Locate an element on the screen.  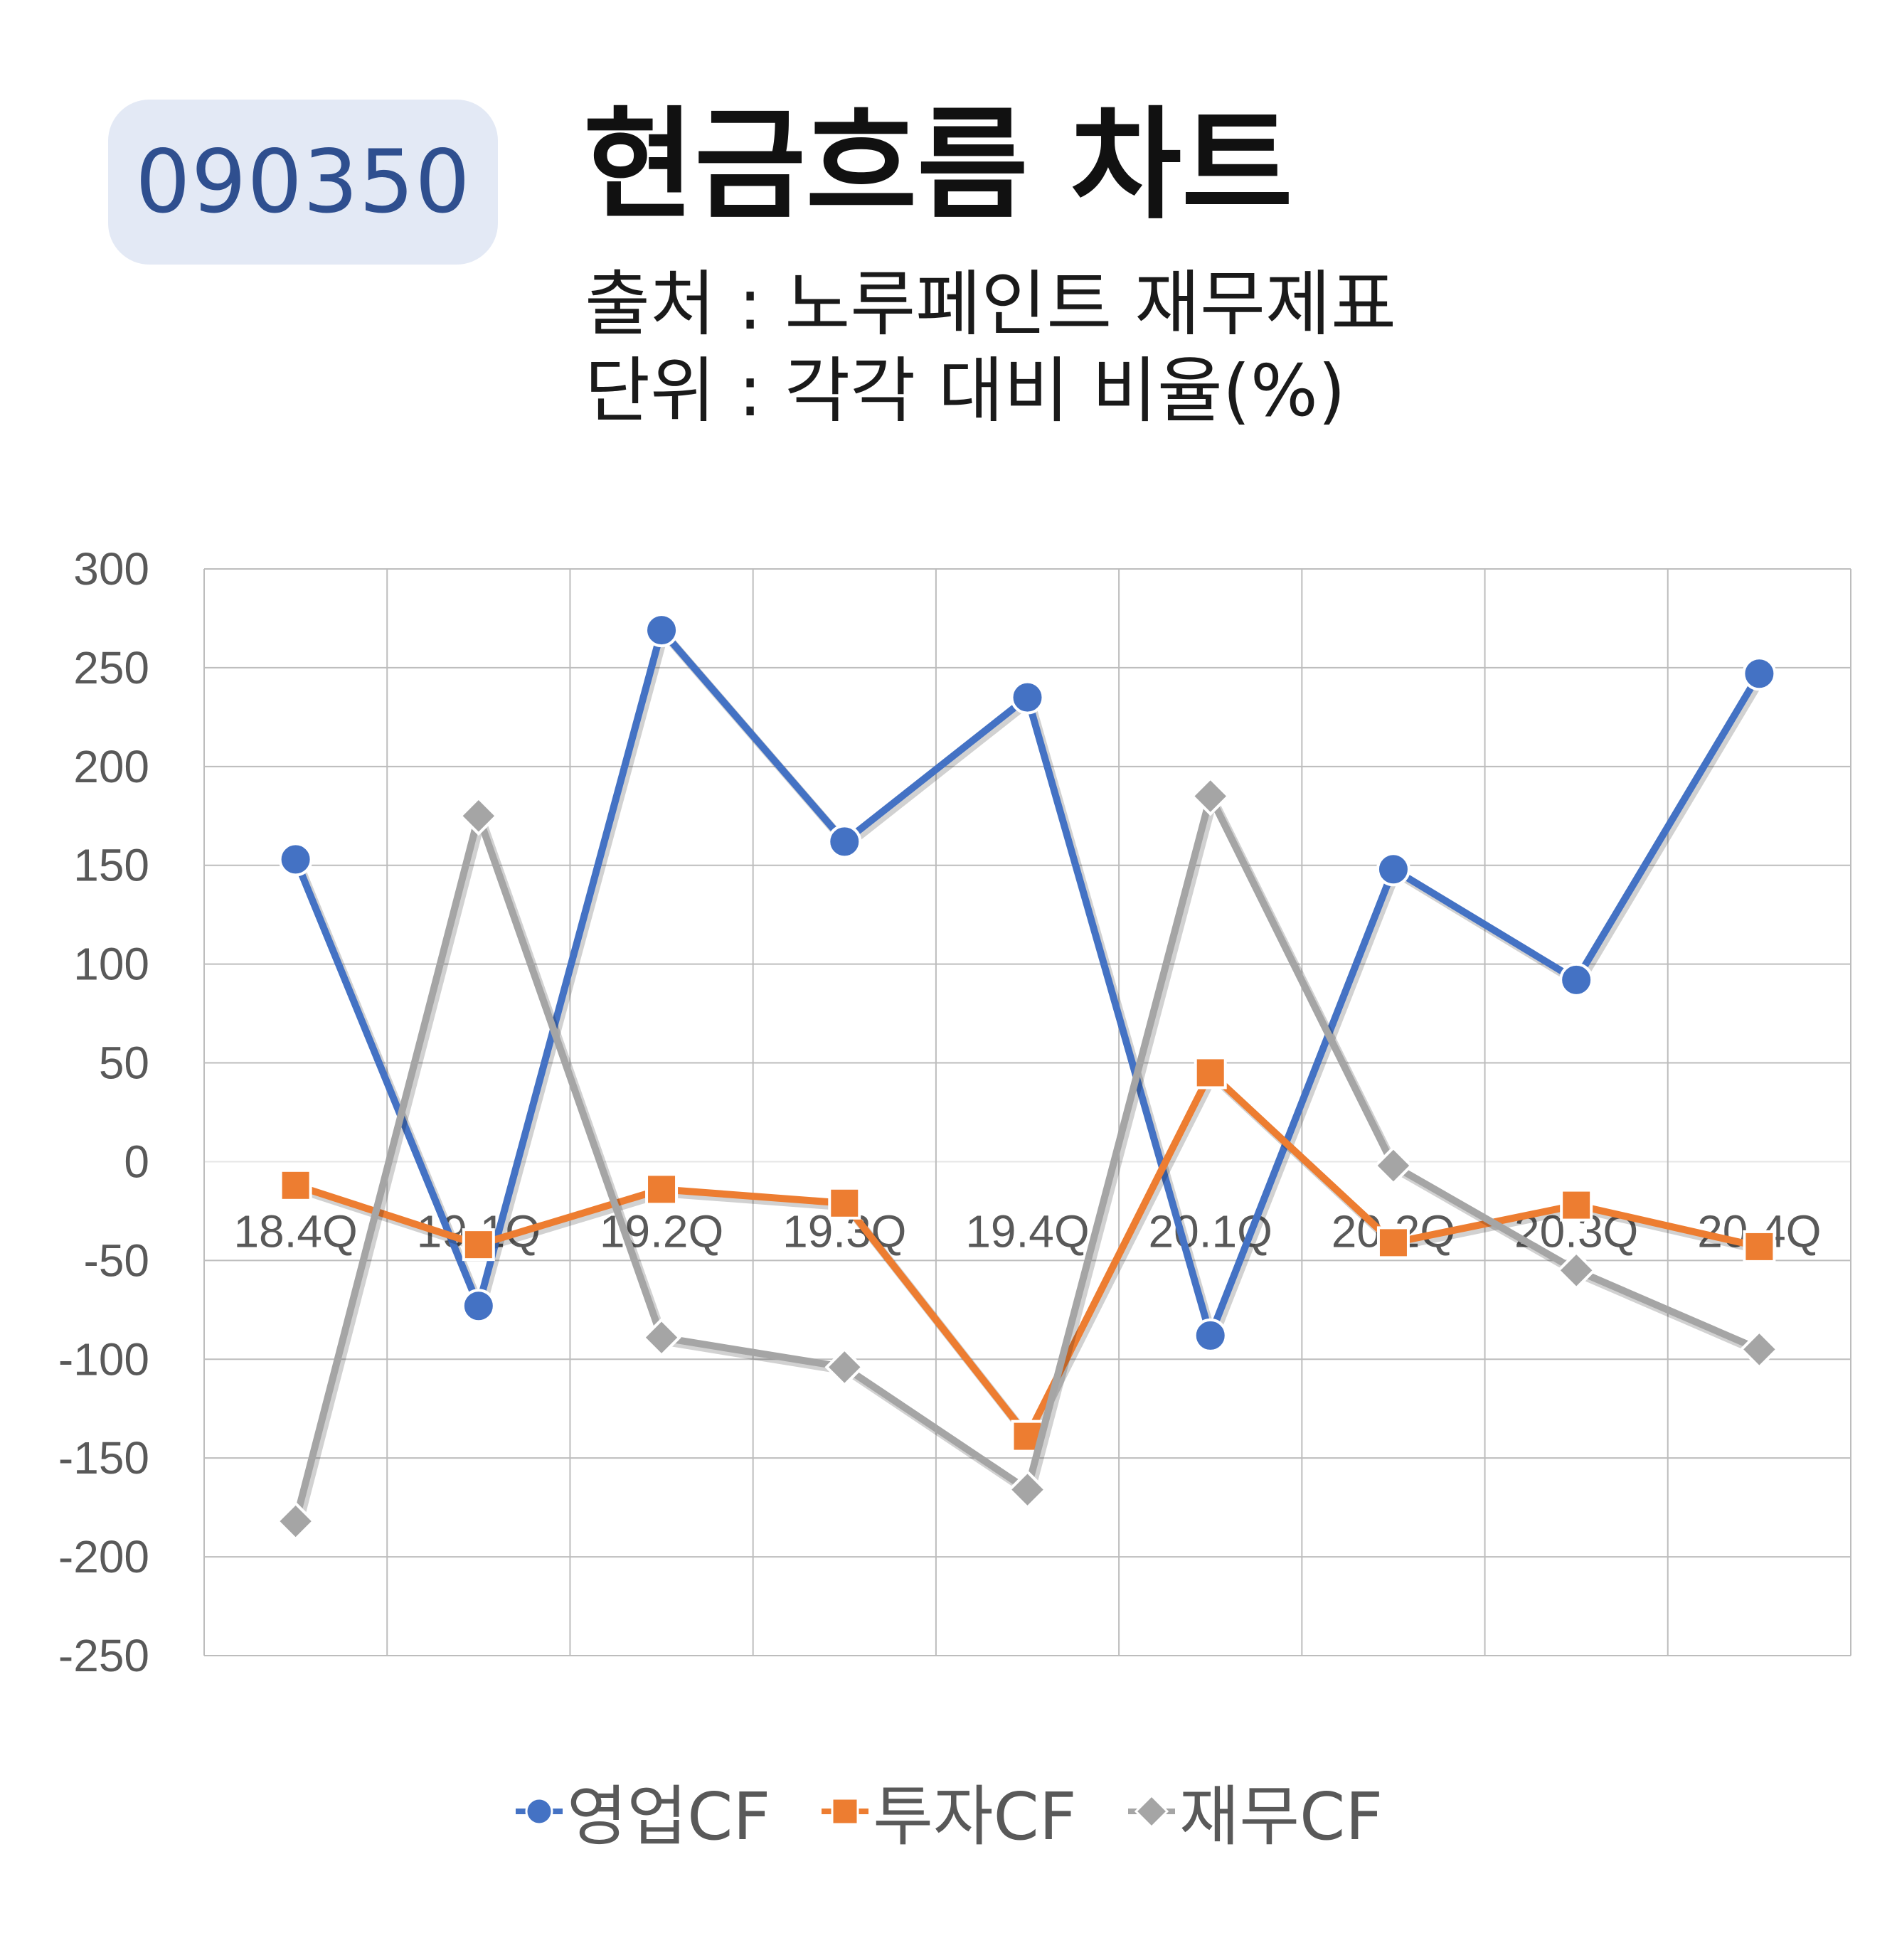
legend-label: 투자CF is located at coordinates (975, 1817).